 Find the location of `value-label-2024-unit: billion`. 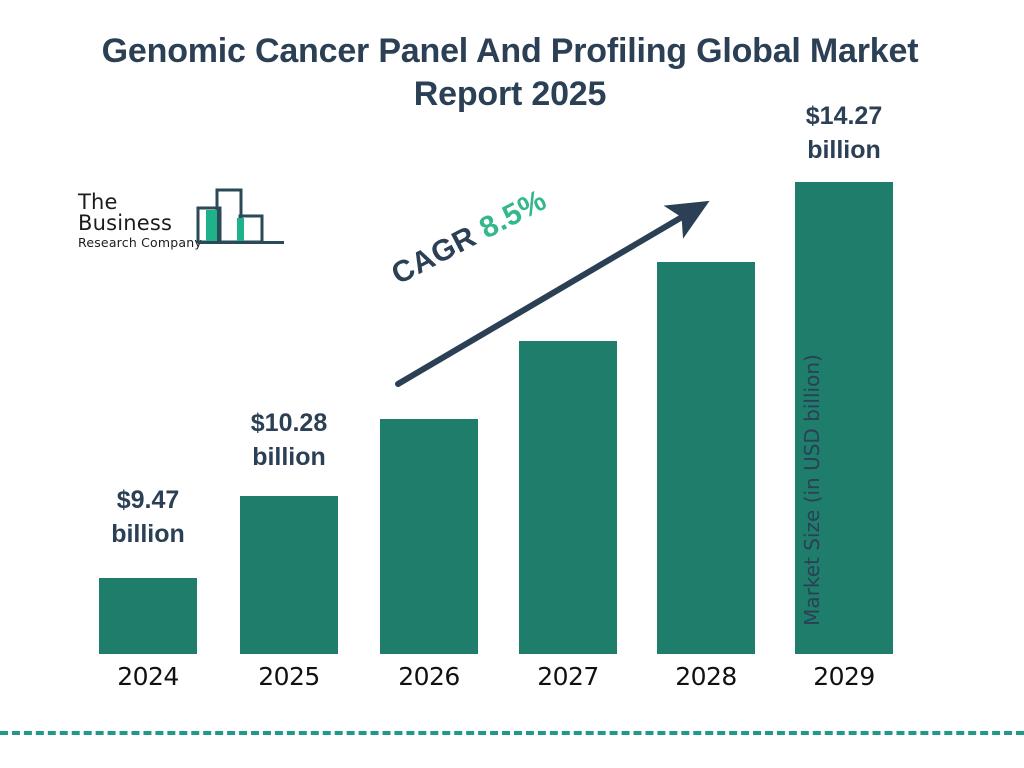

value-label-2024-unit: billion is located at coordinates (148, 533).